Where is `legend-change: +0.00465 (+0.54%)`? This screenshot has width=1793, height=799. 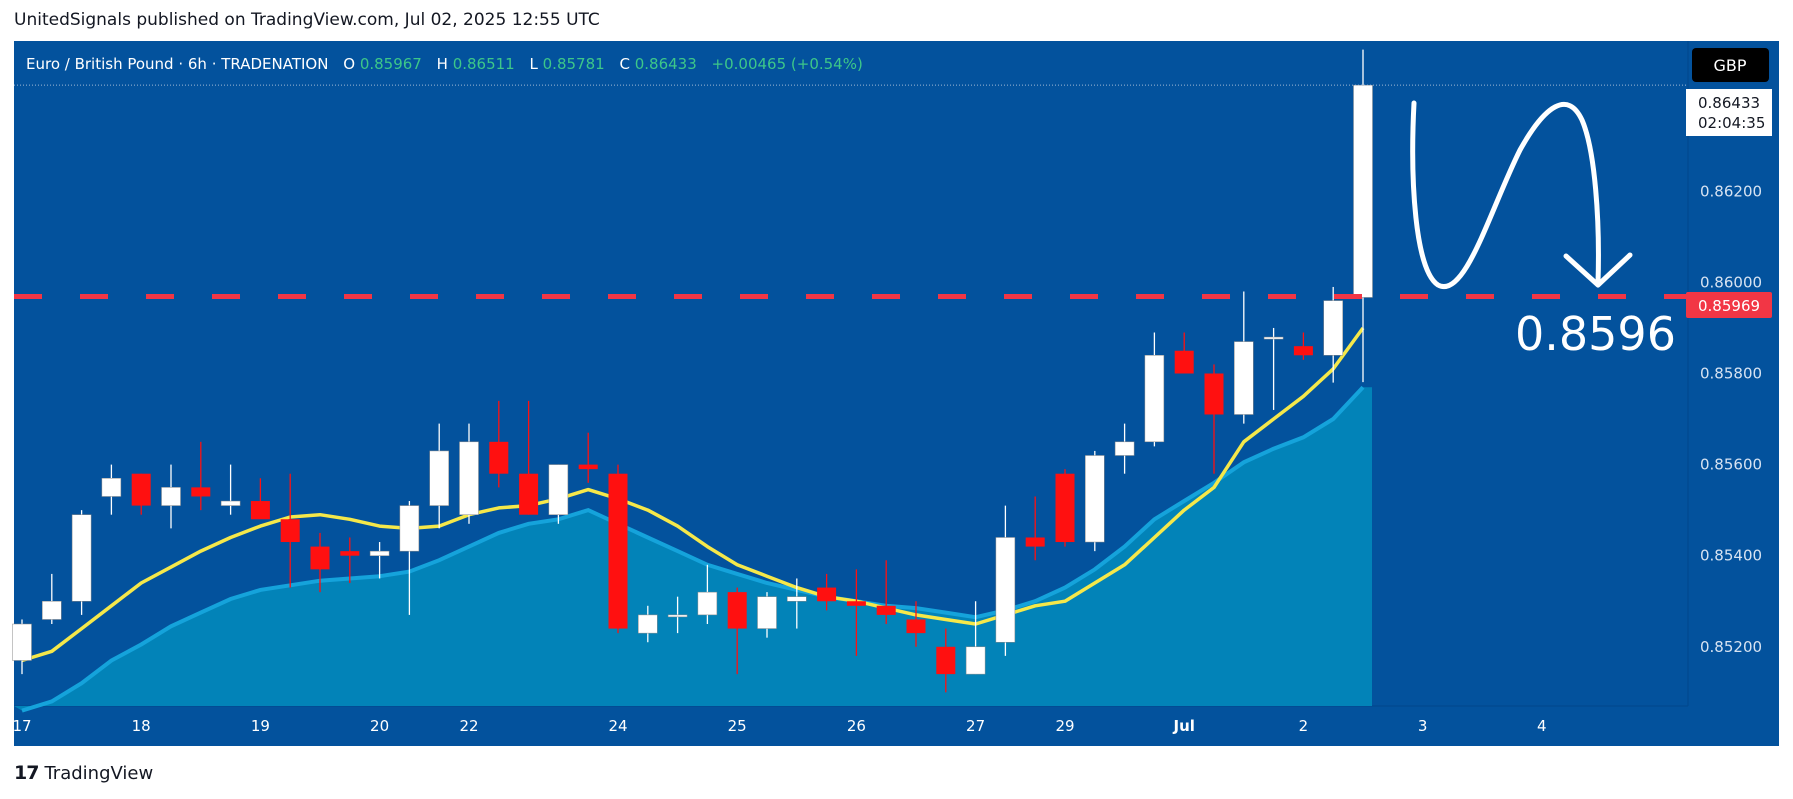
legend-change: +0.00465 (+0.54%) is located at coordinates (787, 64).